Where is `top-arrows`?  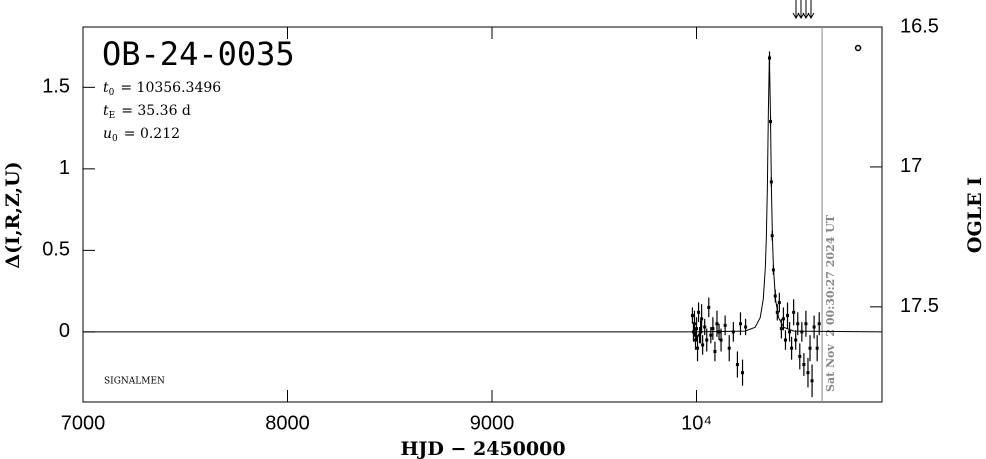
top-arrows is located at coordinates (803, 9).